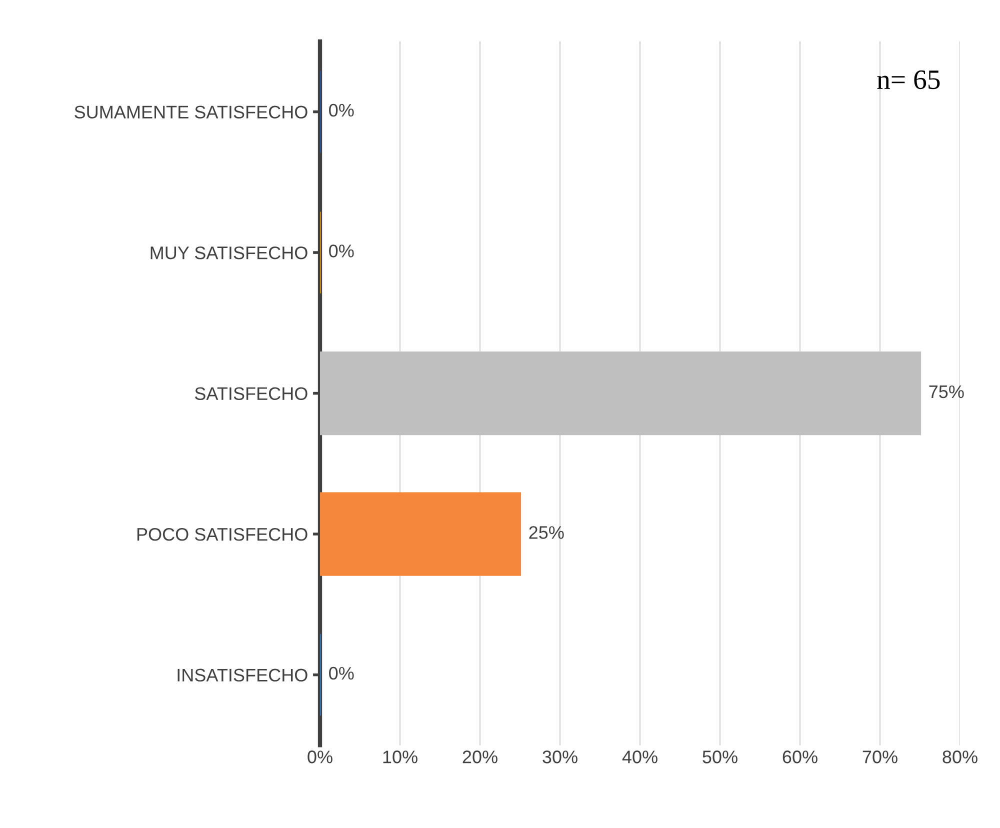 The image size is (1000, 828). I want to click on y-tick-label: SUMAMENTE SATISFECHO, so click(191, 112).